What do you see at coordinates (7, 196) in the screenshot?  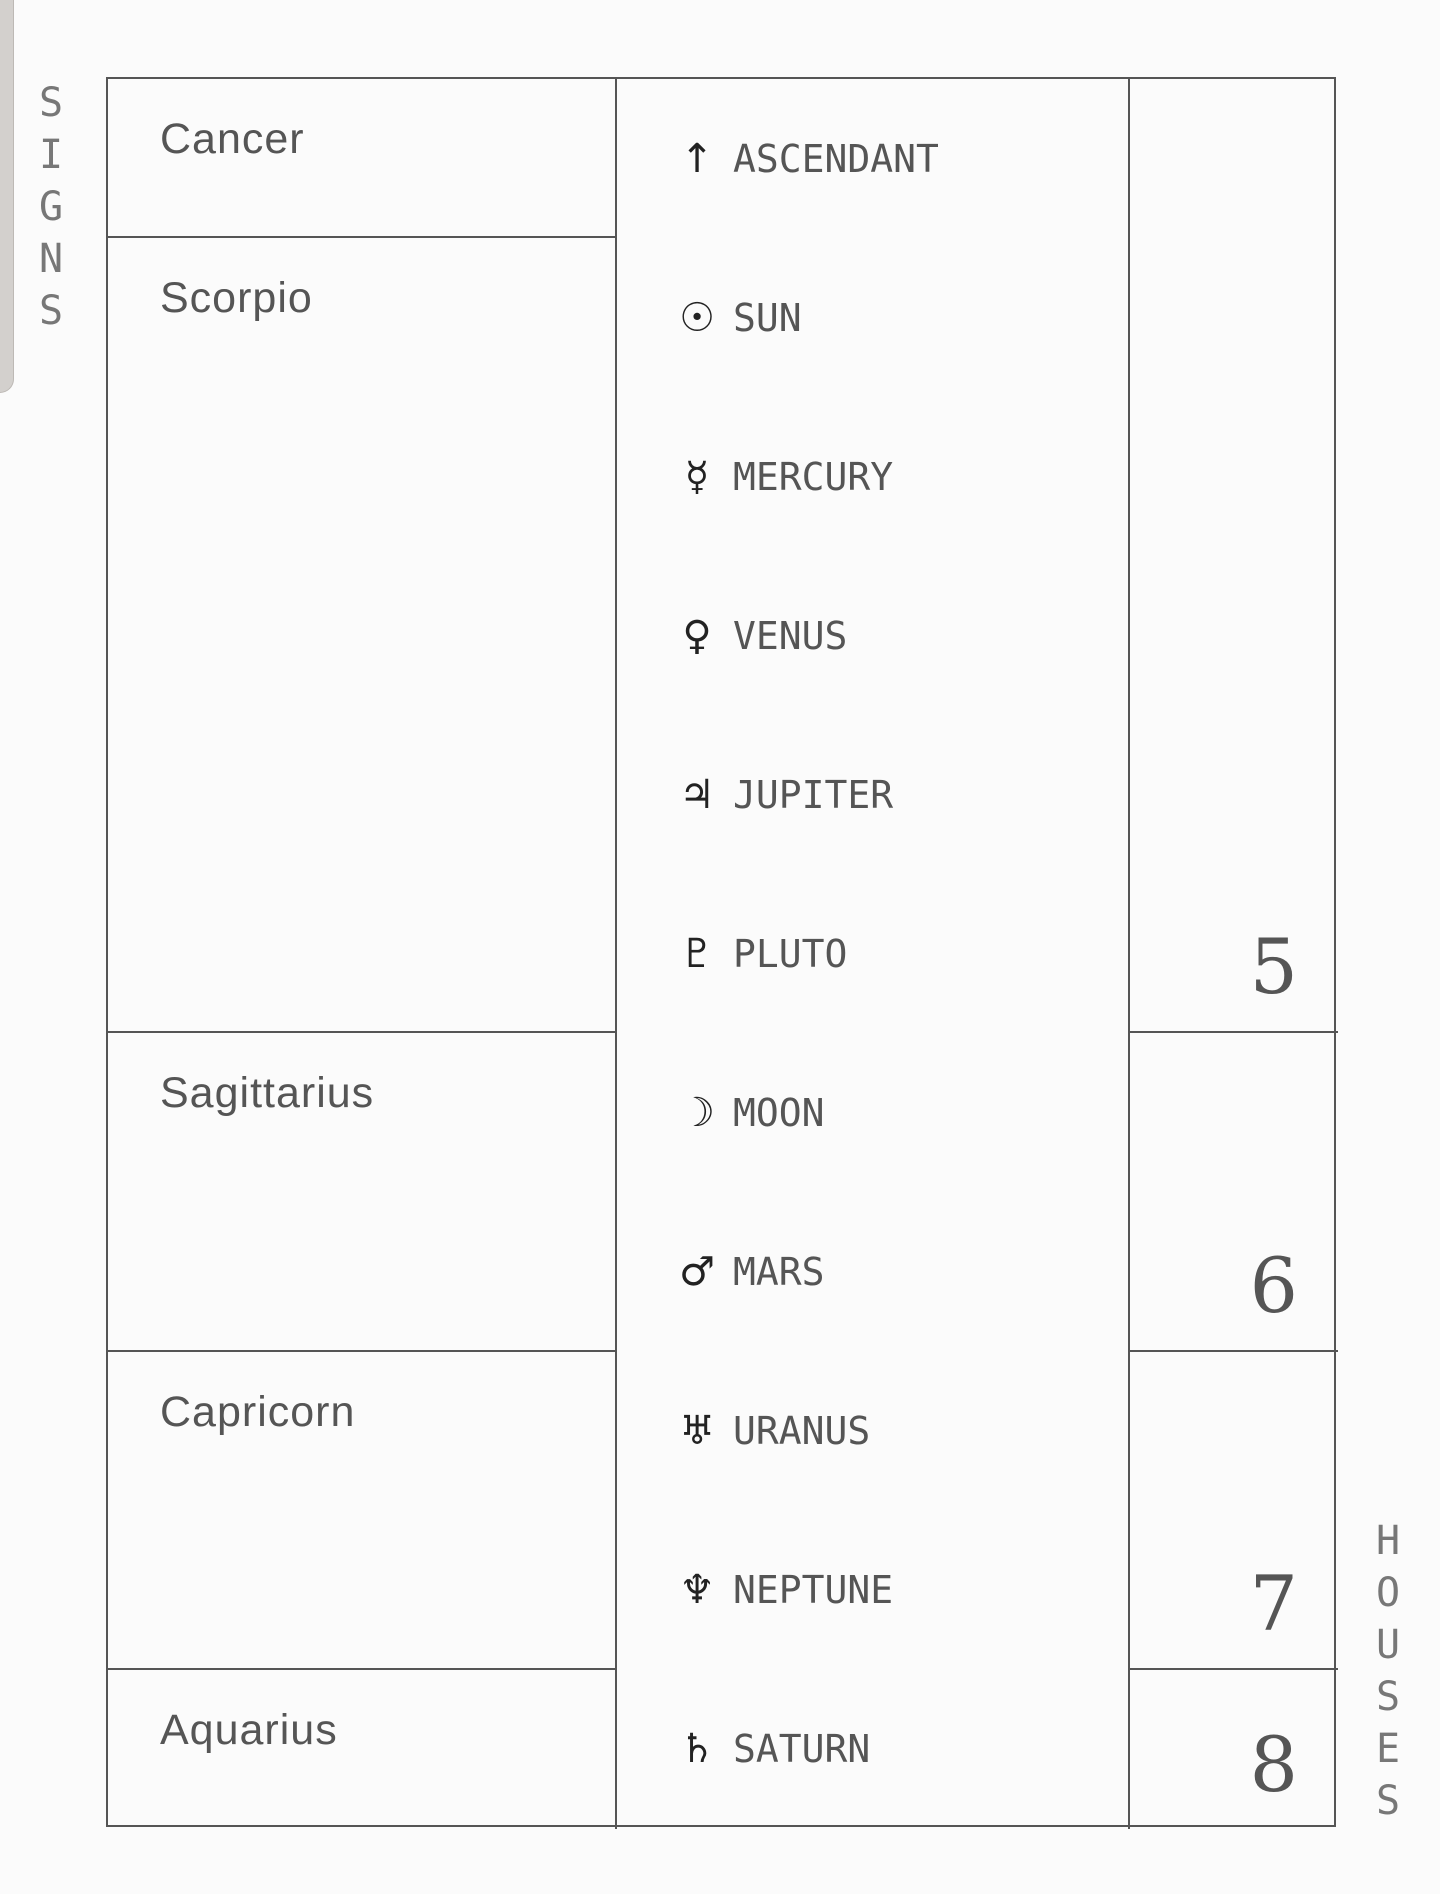 I see `scroll-tab` at bounding box center [7, 196].